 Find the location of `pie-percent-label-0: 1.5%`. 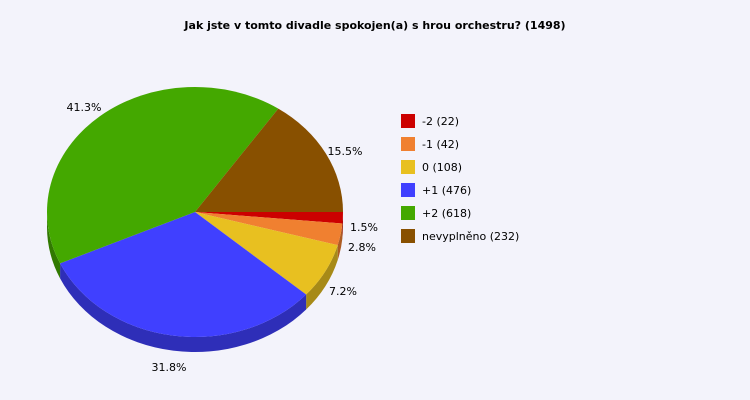

pie-percent-label-0: 1.5% is located at coordinates (364, 227).